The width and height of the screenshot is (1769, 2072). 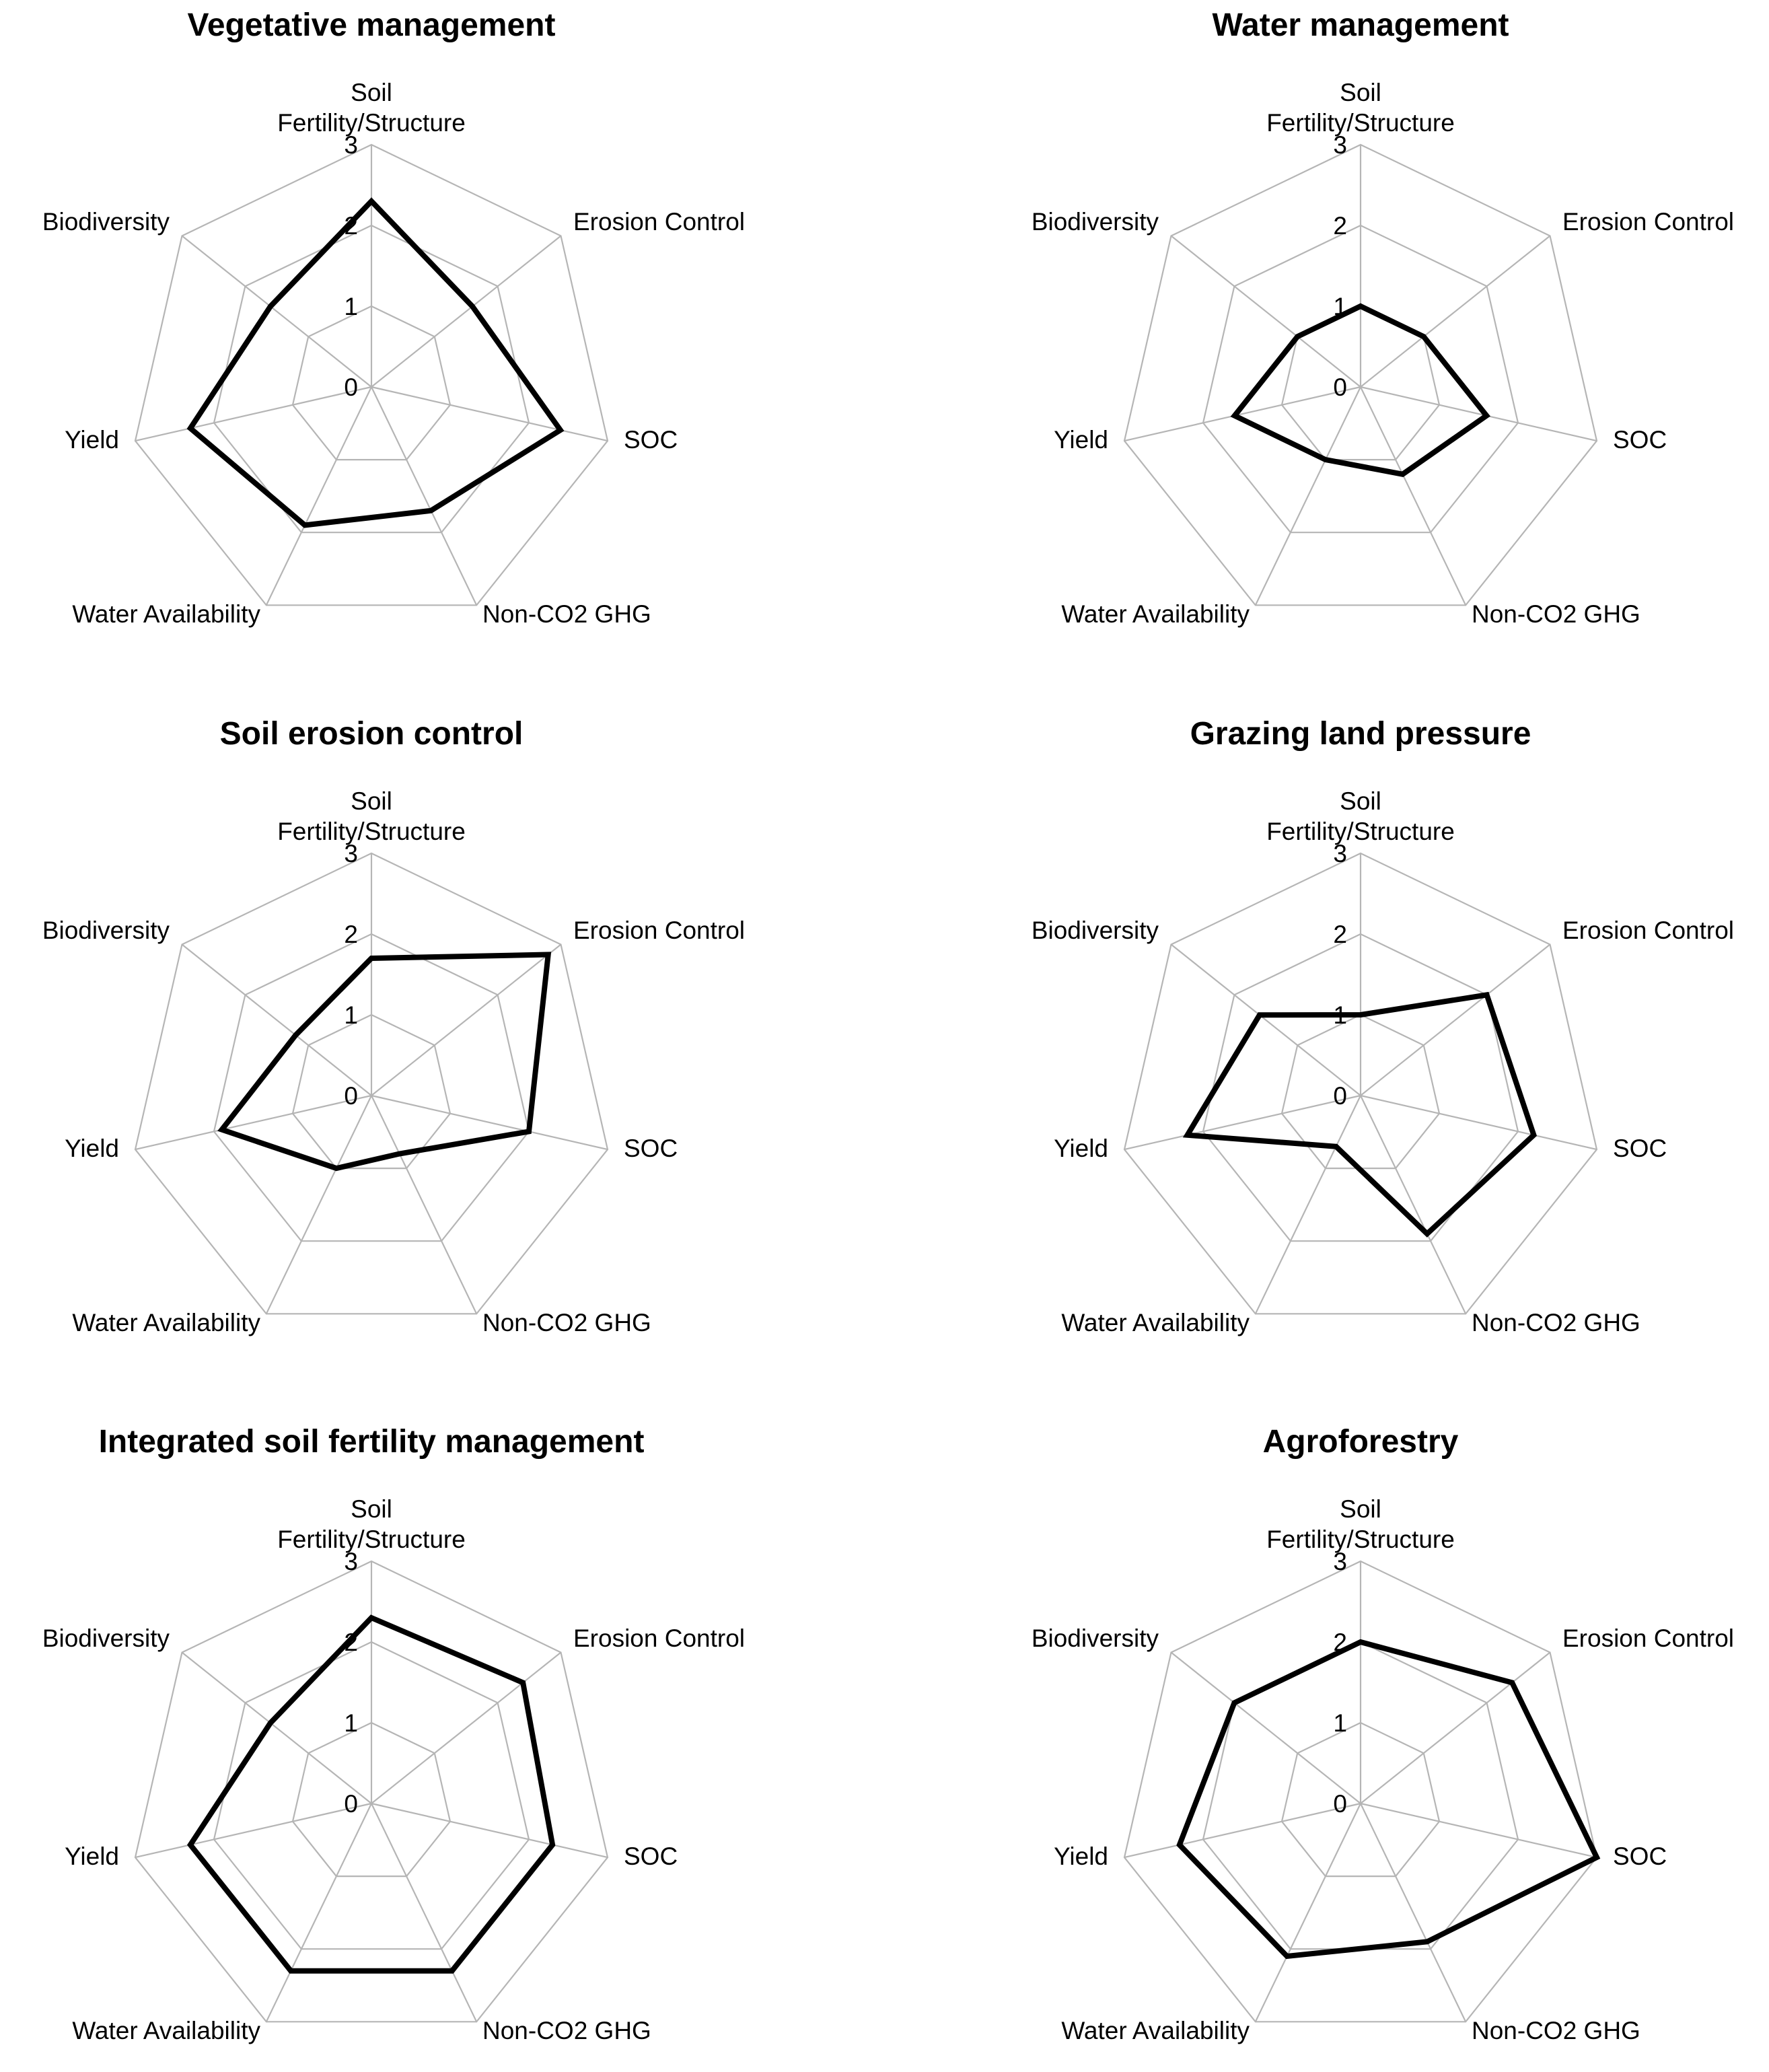 I want to click on axis-label-non-co2-ghg: Non-CO2 GHG, so click(x=1556, y=2031).